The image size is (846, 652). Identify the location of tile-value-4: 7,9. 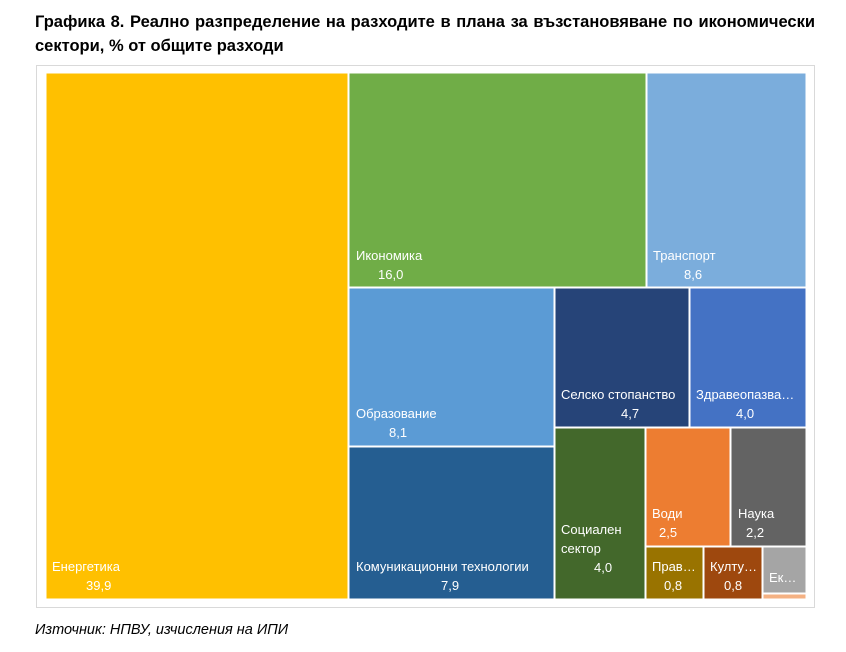
(450, 585).